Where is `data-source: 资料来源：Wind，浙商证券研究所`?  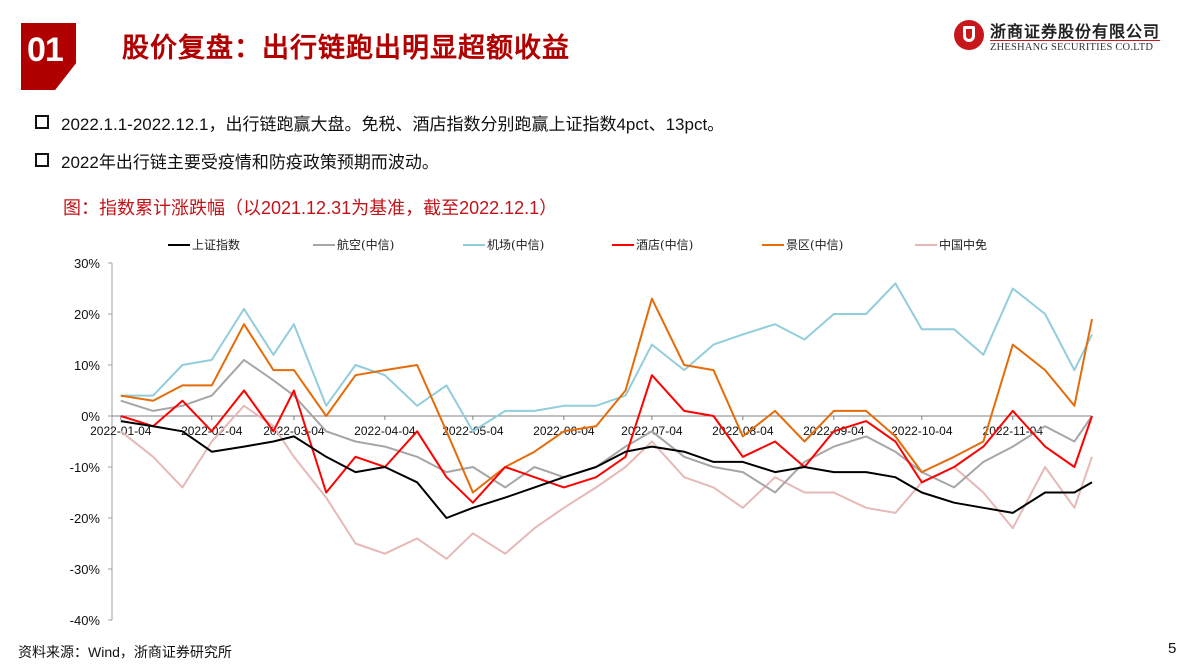
data-source: 资料来源：Wind，浙商证券研究所 is located at coordinates (125, 652).